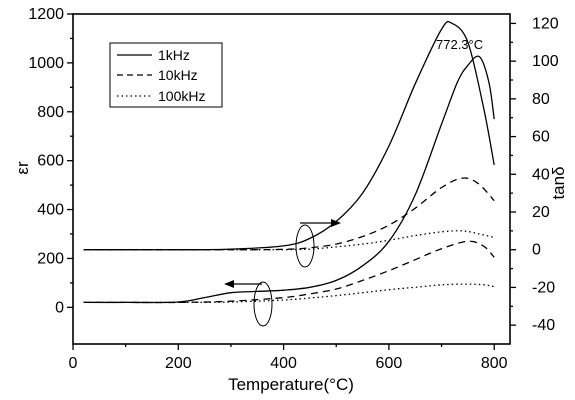 This screenshot has height=400, width=575. Describe the element at coordinates (22, 168) in the screenshot. I see `y-axis-left-title: εr` at that location.